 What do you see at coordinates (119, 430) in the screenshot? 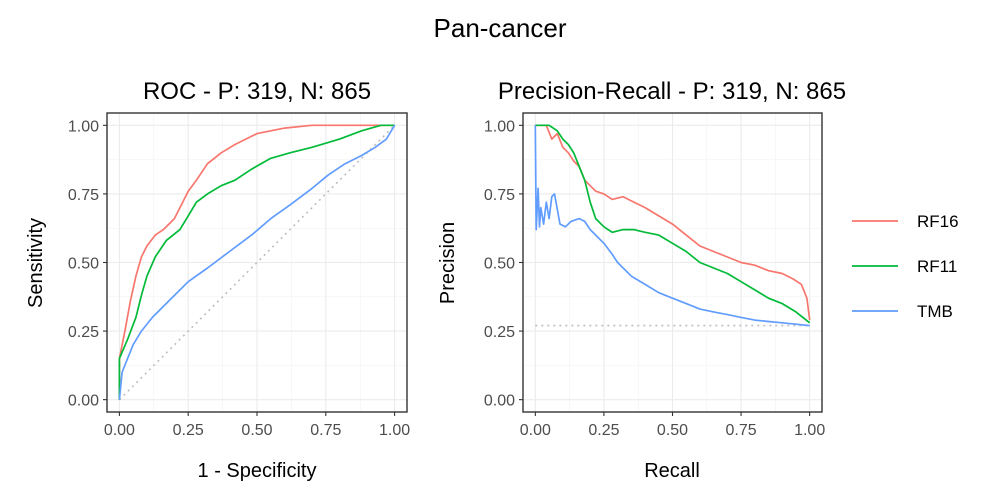
I see `roc-x-tick-label: 0.00` at bounding box center [119, 430].